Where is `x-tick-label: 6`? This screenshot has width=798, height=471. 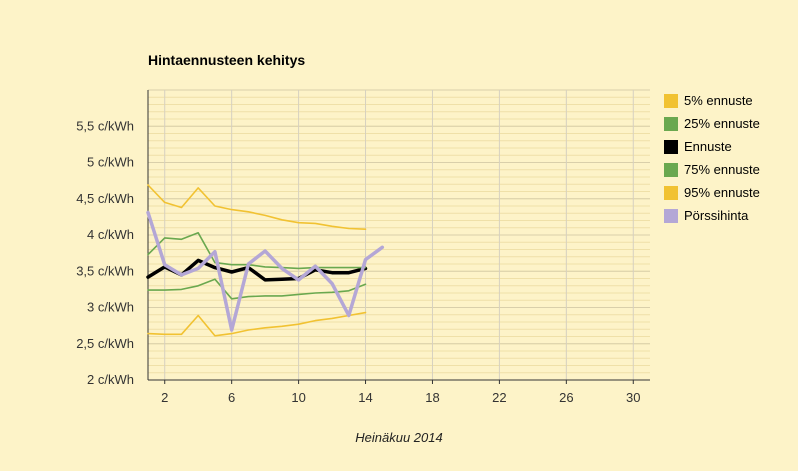
x-tick-label: 6 is located at coordinates (231, 397).